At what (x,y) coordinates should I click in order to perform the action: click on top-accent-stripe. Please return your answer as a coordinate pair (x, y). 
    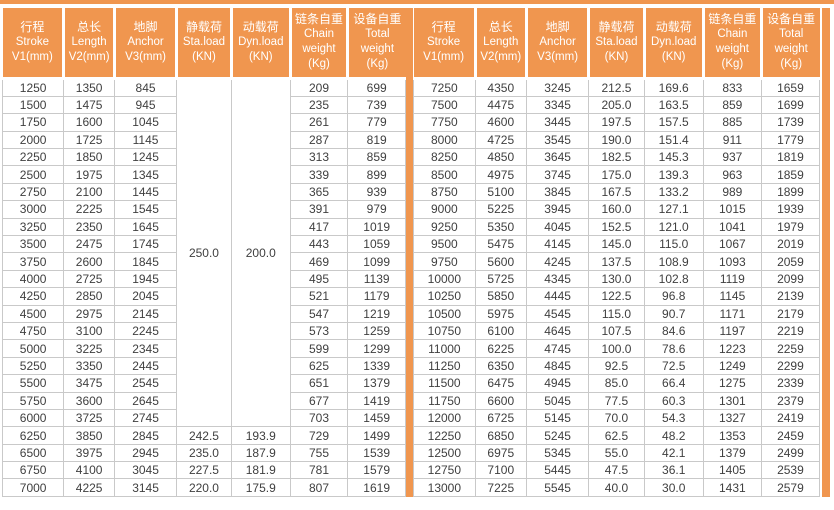
    Looking at the image, I should click on (417, 2).